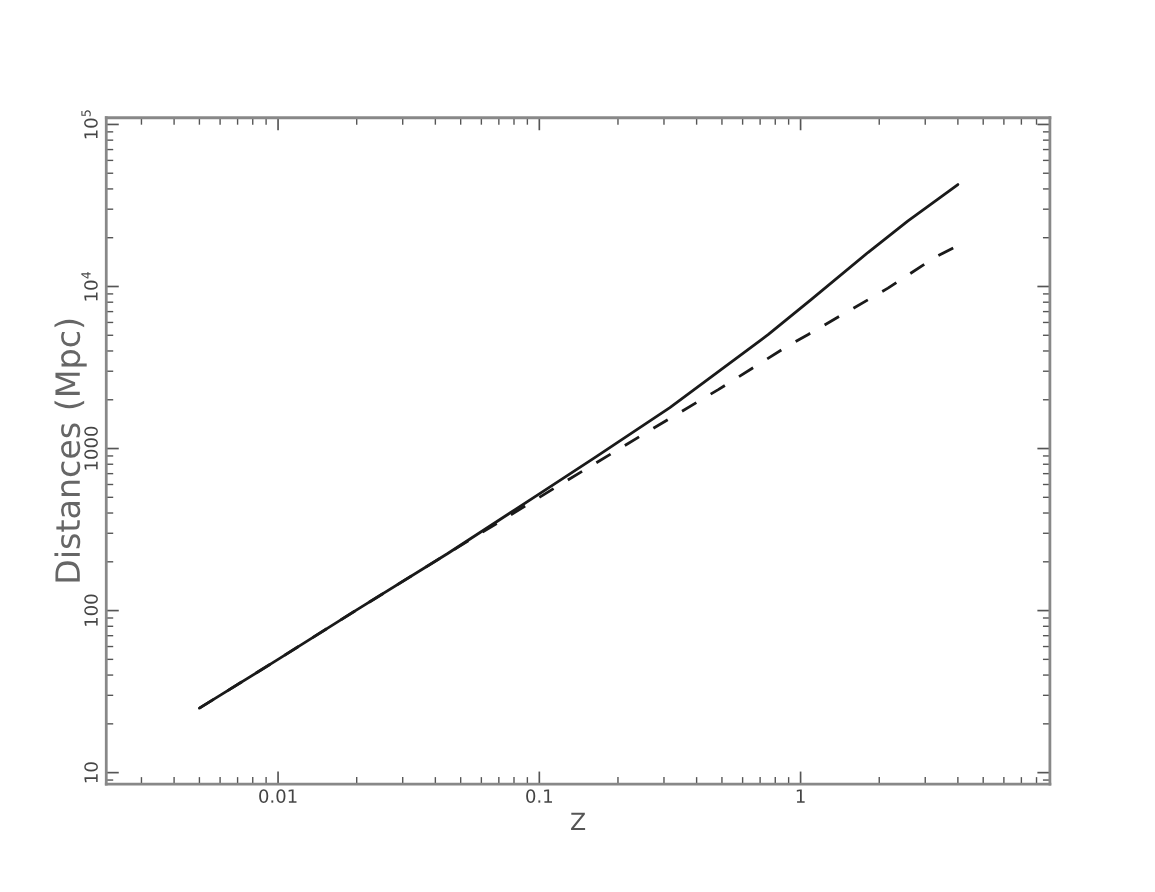 The image size is (1155, 892). I want to click on y-tick-label: 100, so click(91, 610).